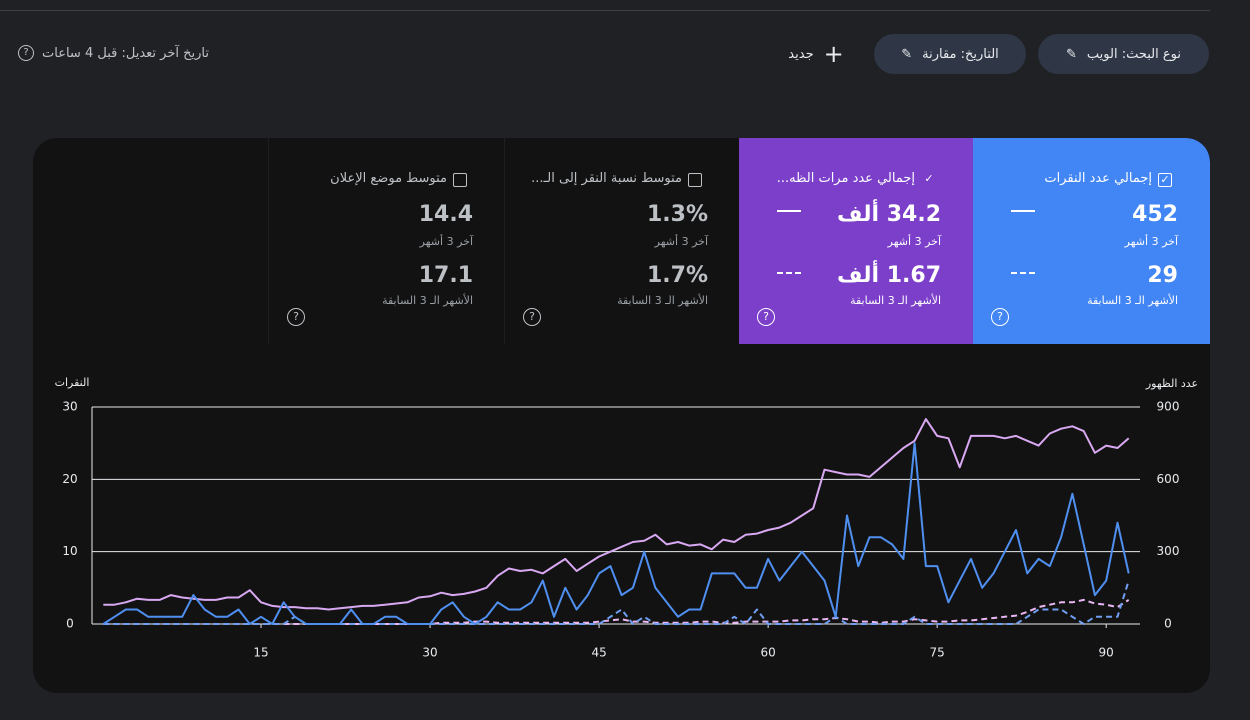 Image resolution: width=1250 pixels, height=720 pixels. I want to click on current-value: 14.4, so click(445, 214).